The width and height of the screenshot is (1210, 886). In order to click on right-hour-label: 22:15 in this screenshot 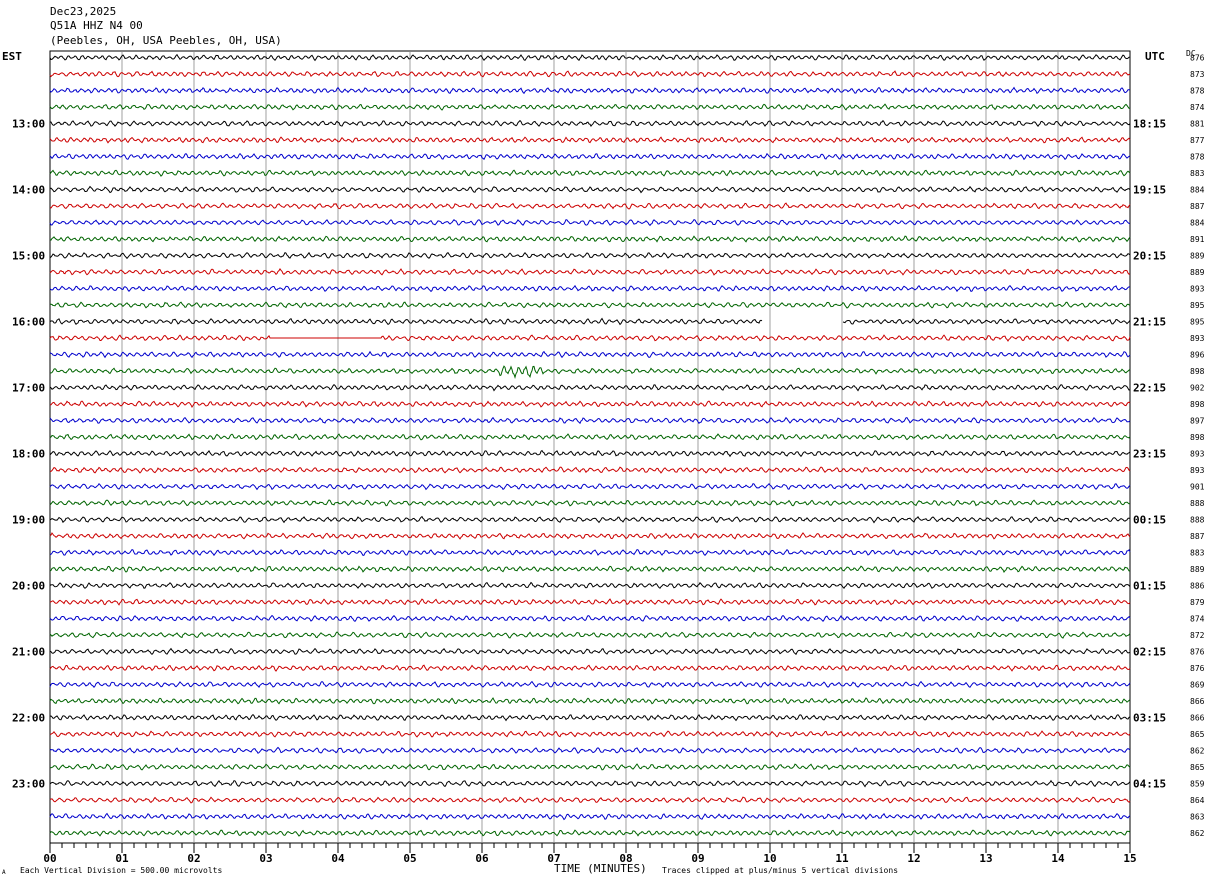, I will do `click(1149, 388)`.